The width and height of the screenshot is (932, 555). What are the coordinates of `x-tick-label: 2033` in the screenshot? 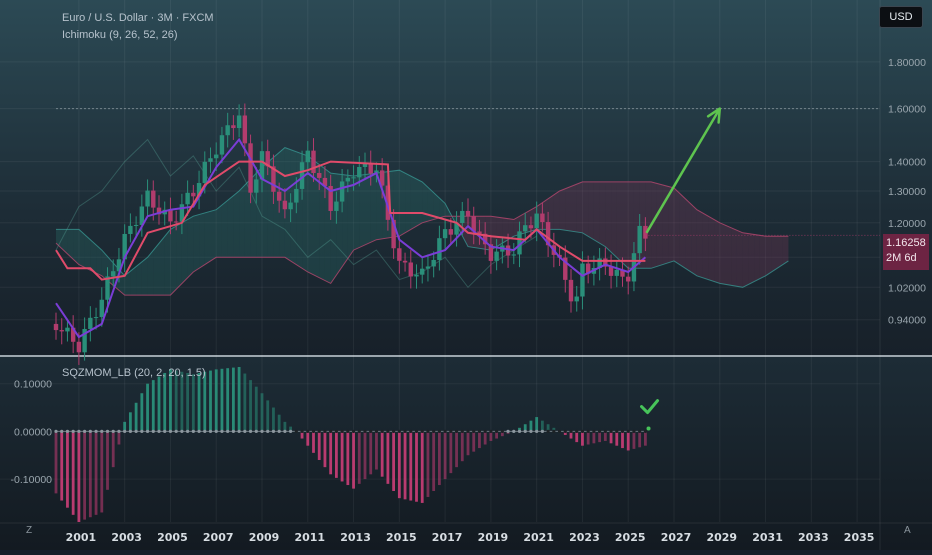 It's located at (813, 537).